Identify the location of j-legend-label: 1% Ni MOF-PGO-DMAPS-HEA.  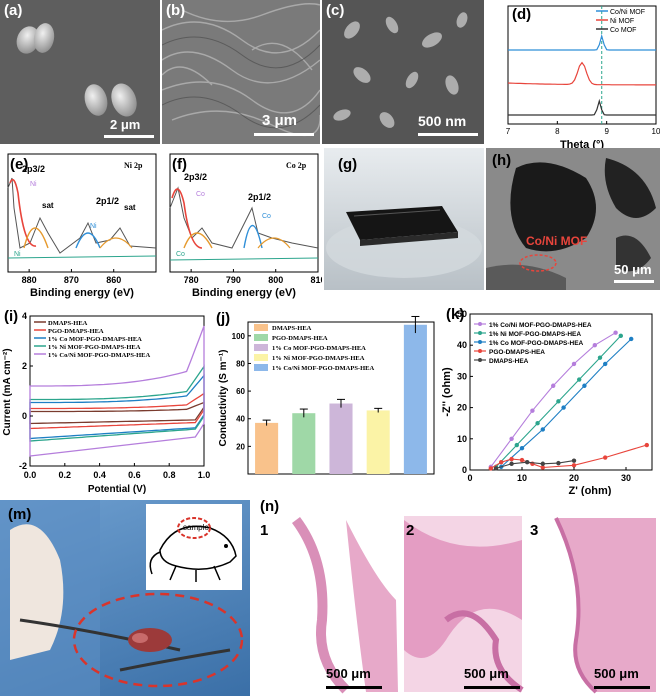
(318, 358).